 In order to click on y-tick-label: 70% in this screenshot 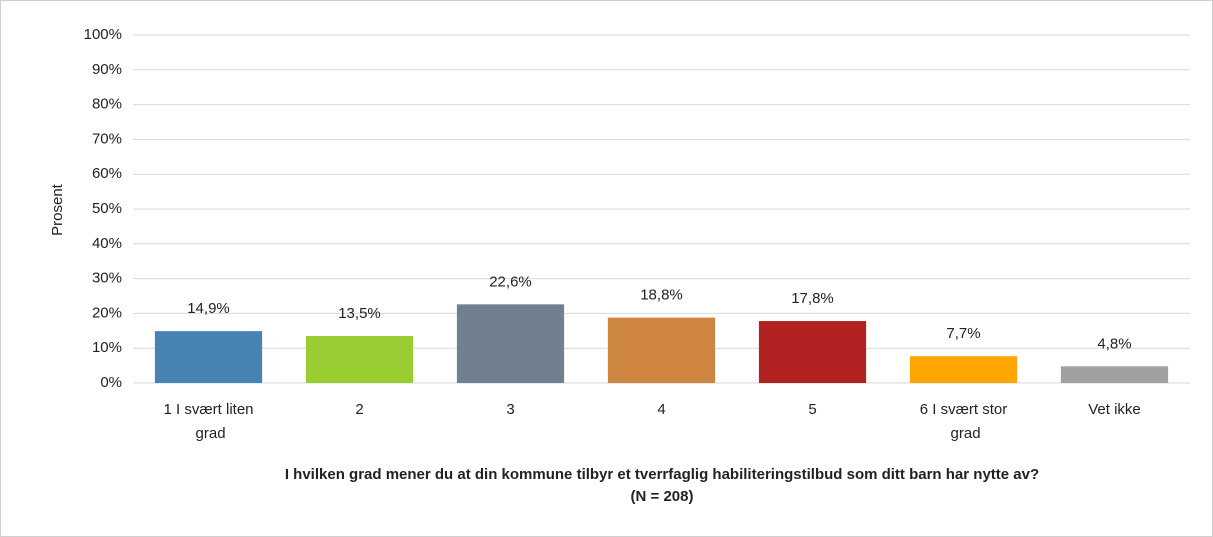, I will do `click(107, 138)`.